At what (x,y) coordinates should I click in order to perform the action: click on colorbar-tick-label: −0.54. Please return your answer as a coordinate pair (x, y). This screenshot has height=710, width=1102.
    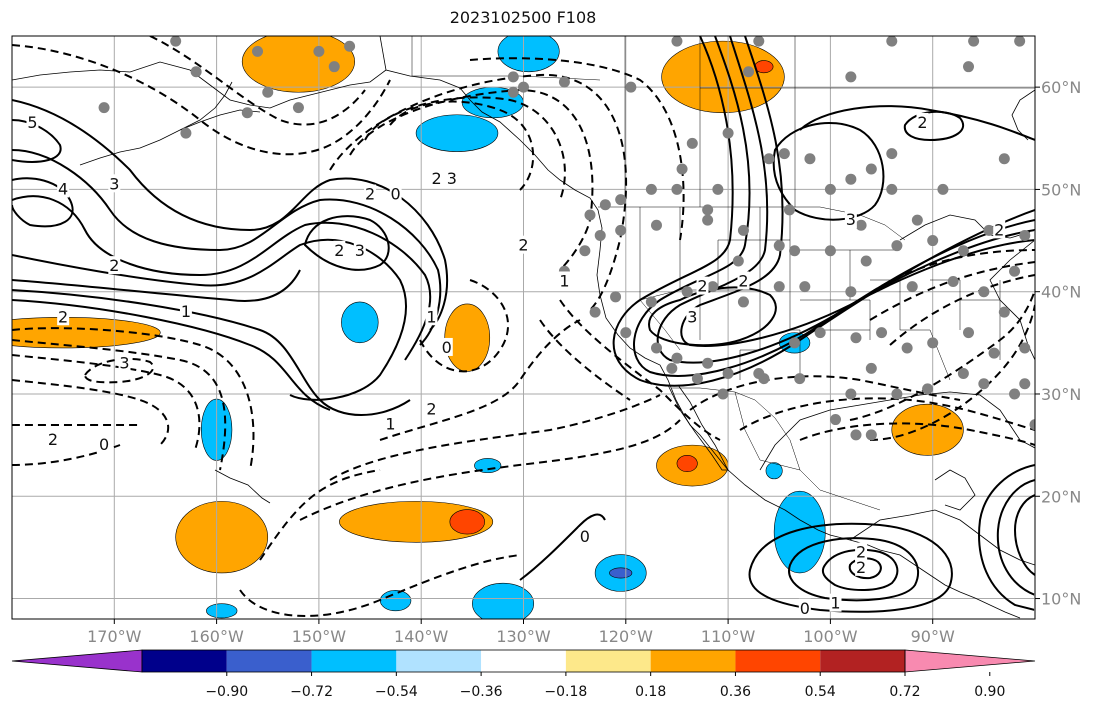
    Looking at the image, I should click on (396, 692).